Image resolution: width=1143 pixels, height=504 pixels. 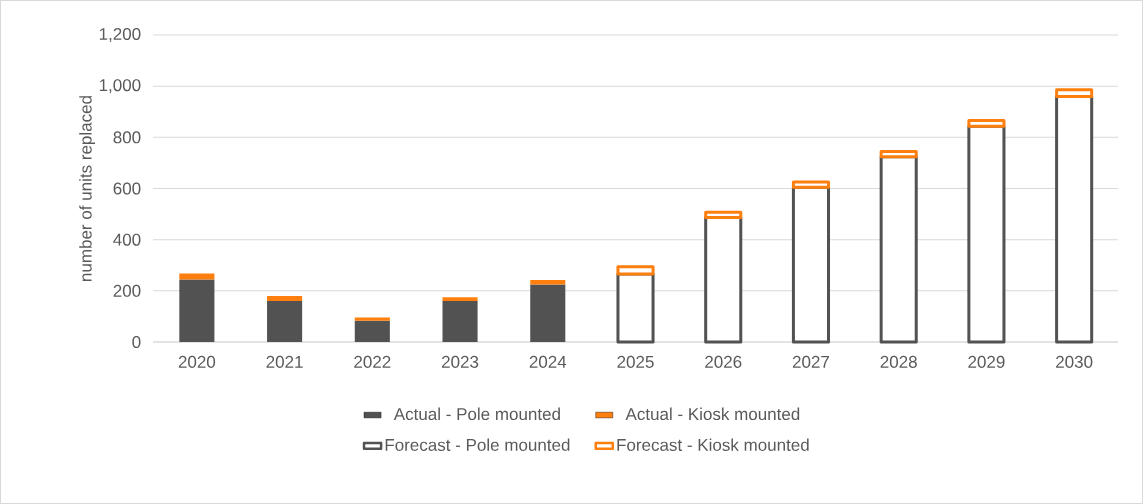 What do you see at coordinates (372, 361) in the screenshot?
I see `x-tick-label: 2022` at bounding box center [372, 361].